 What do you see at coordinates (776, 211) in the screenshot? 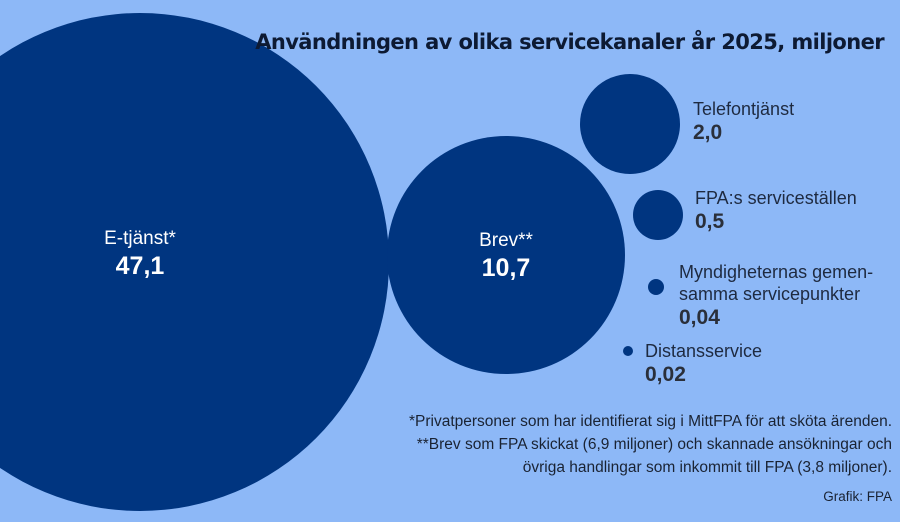
I see `label-fpas-servicestallen: FPA:s serviceställen 0,5` at bounding box center [776, 211].